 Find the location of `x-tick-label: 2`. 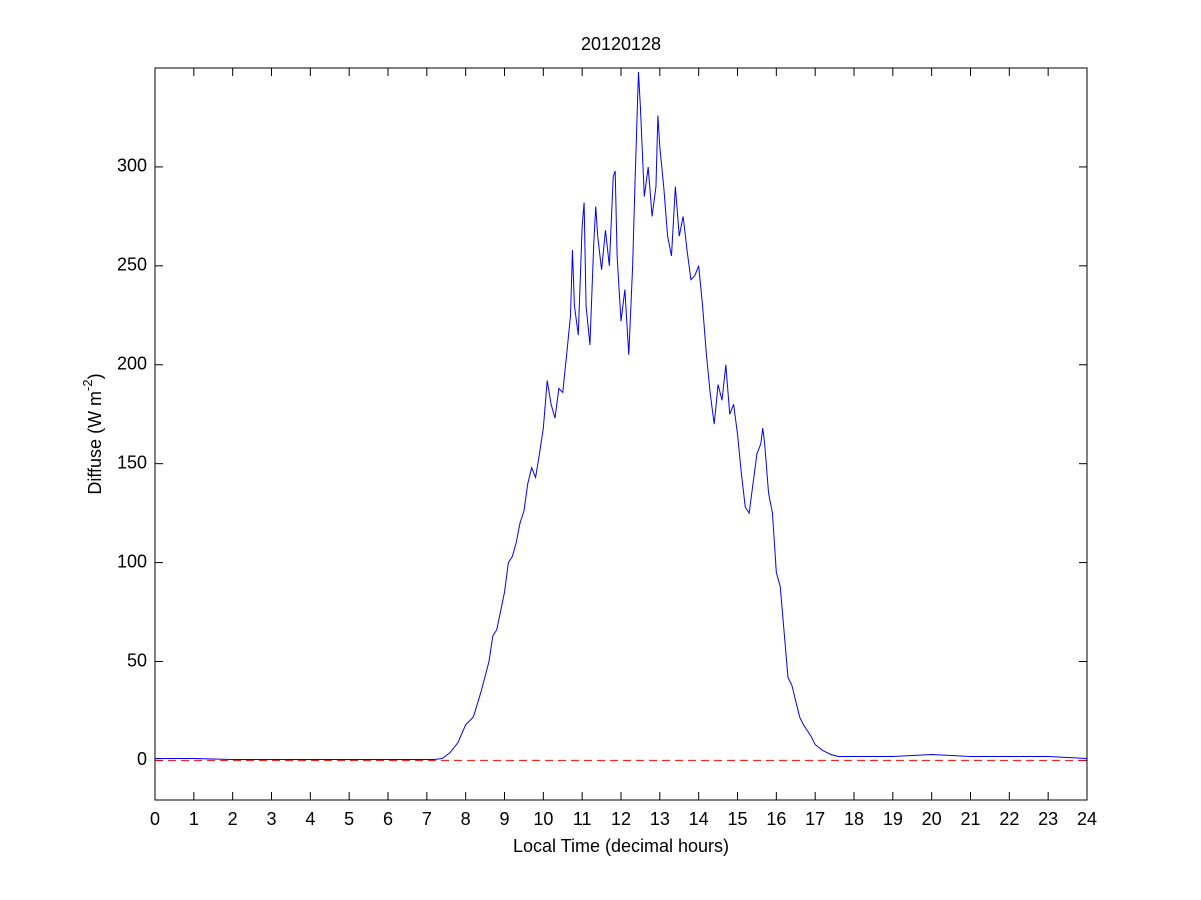

x-tick-label: 2 is located at coordinates (233, 819).